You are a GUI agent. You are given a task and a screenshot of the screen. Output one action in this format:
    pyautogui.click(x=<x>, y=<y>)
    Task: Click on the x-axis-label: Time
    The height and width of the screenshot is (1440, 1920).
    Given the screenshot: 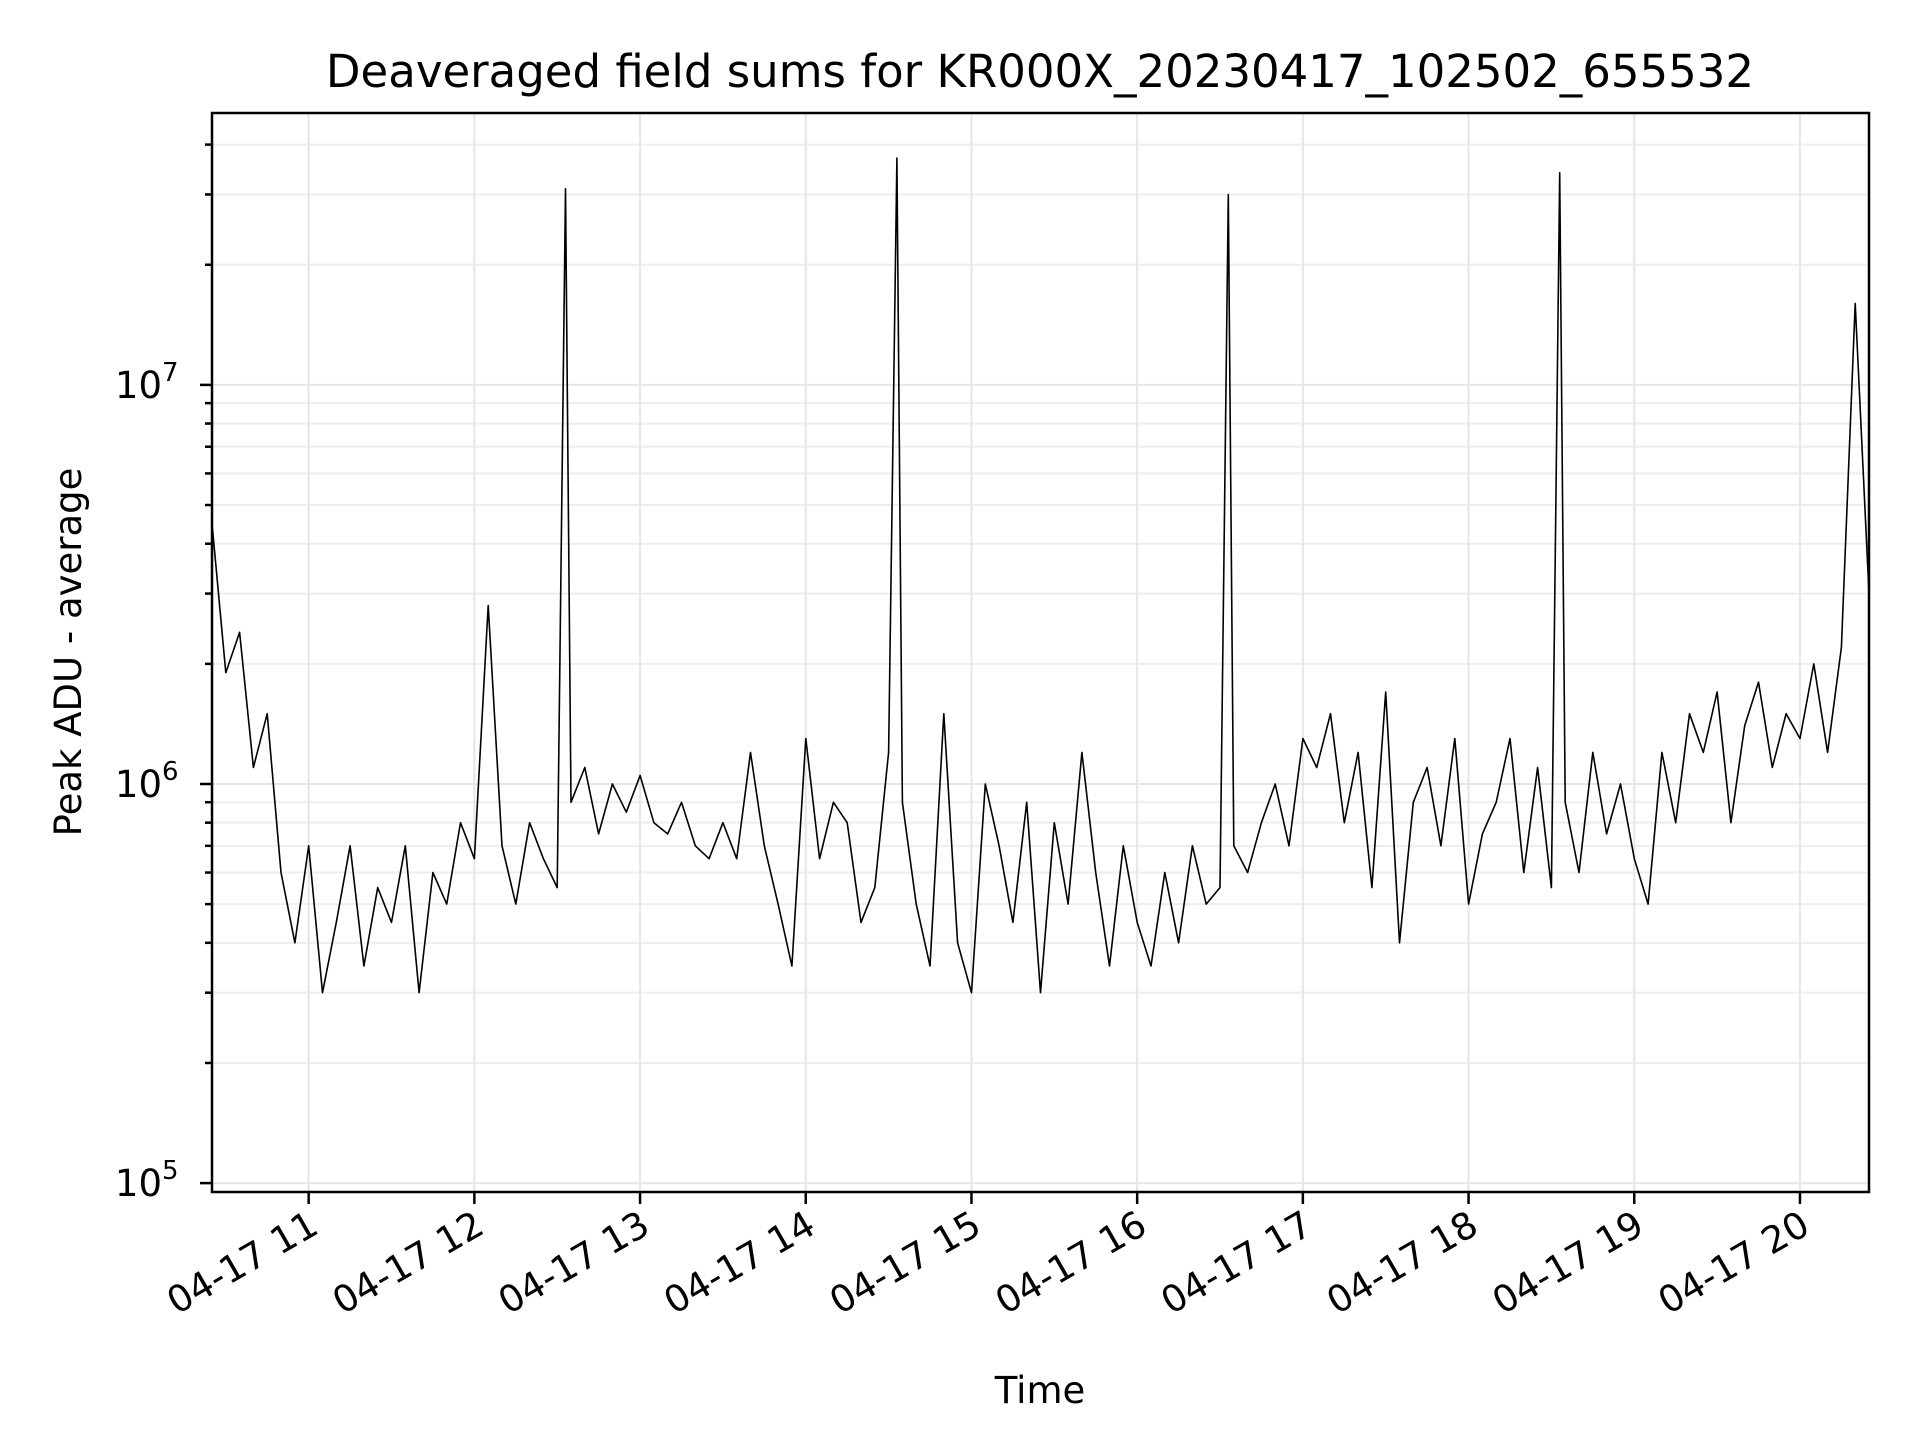 What is the action you would take?
    pyautogui.click(x=1040, y=1390)
    